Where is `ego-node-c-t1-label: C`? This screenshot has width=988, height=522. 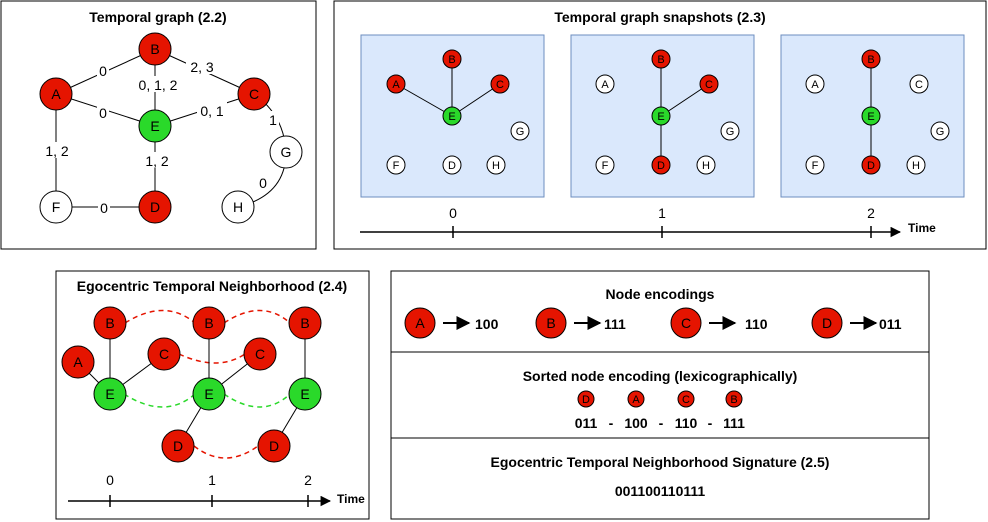
ego-node-c-t1-label: C is located at coordinates (260, 354).